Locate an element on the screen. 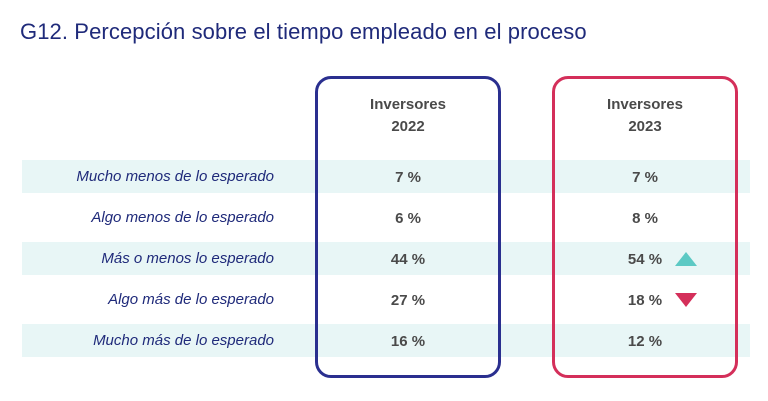 The image size is (768, 401). row-label: Más o menos lo esperado is located at coordinates (187, 258).